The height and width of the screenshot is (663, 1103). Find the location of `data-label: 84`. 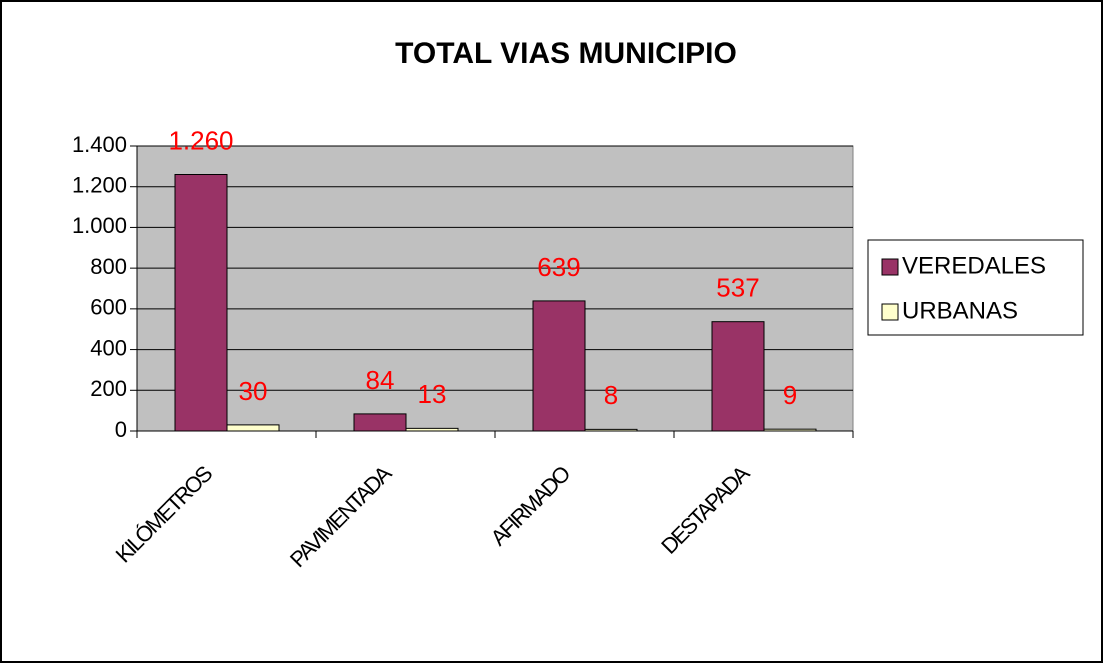

data-label: 84 is located at coordinates (380, 380).